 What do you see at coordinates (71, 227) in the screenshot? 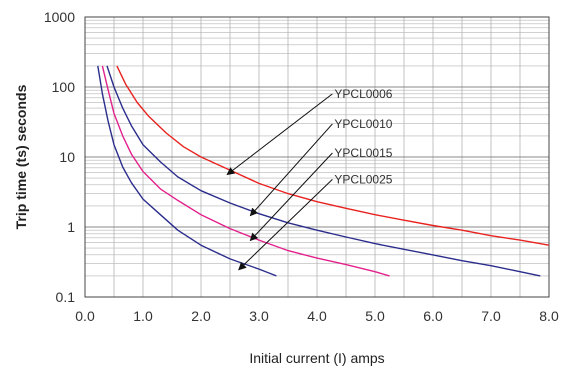
I see `y-tick-label: 1` at bounding box center [71, 227].